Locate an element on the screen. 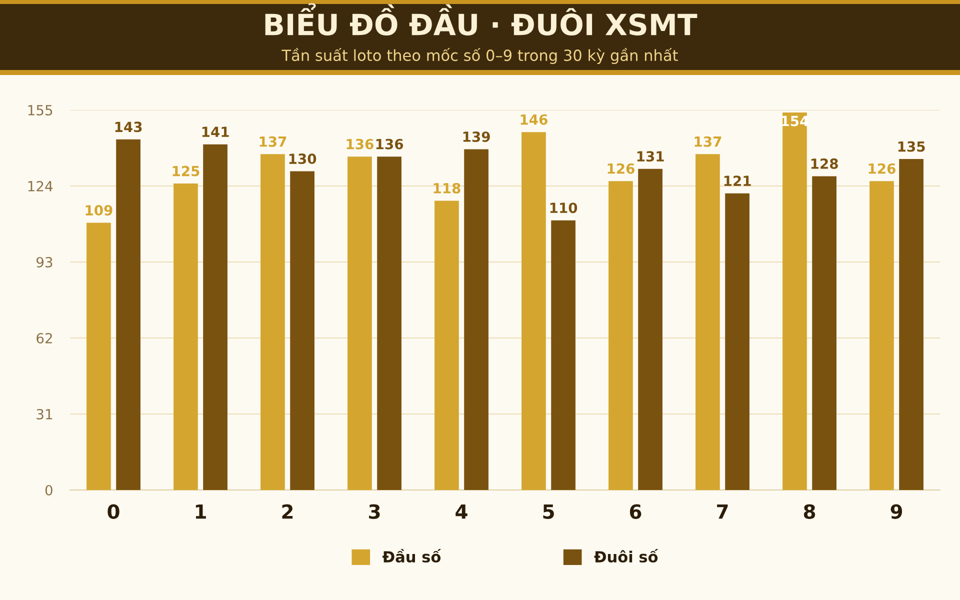 This screenshot has height=600, width=960. data-label: 146 is located at coordinates (534, 119).